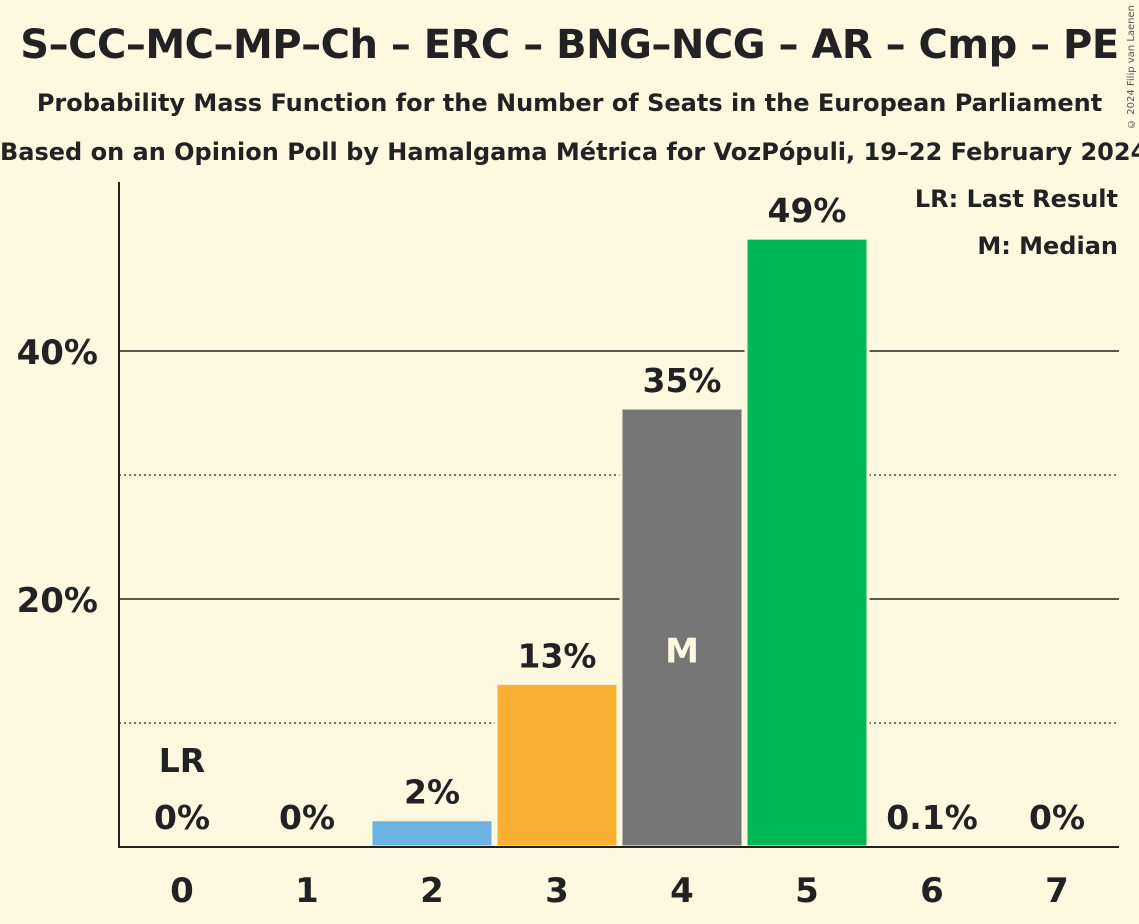 This screenshot has height=924, width=1139. What do you see at coordinates (57, 353) in the screenshot?
I see `y-tick-label: 40%` at bounding box center [57, 353].